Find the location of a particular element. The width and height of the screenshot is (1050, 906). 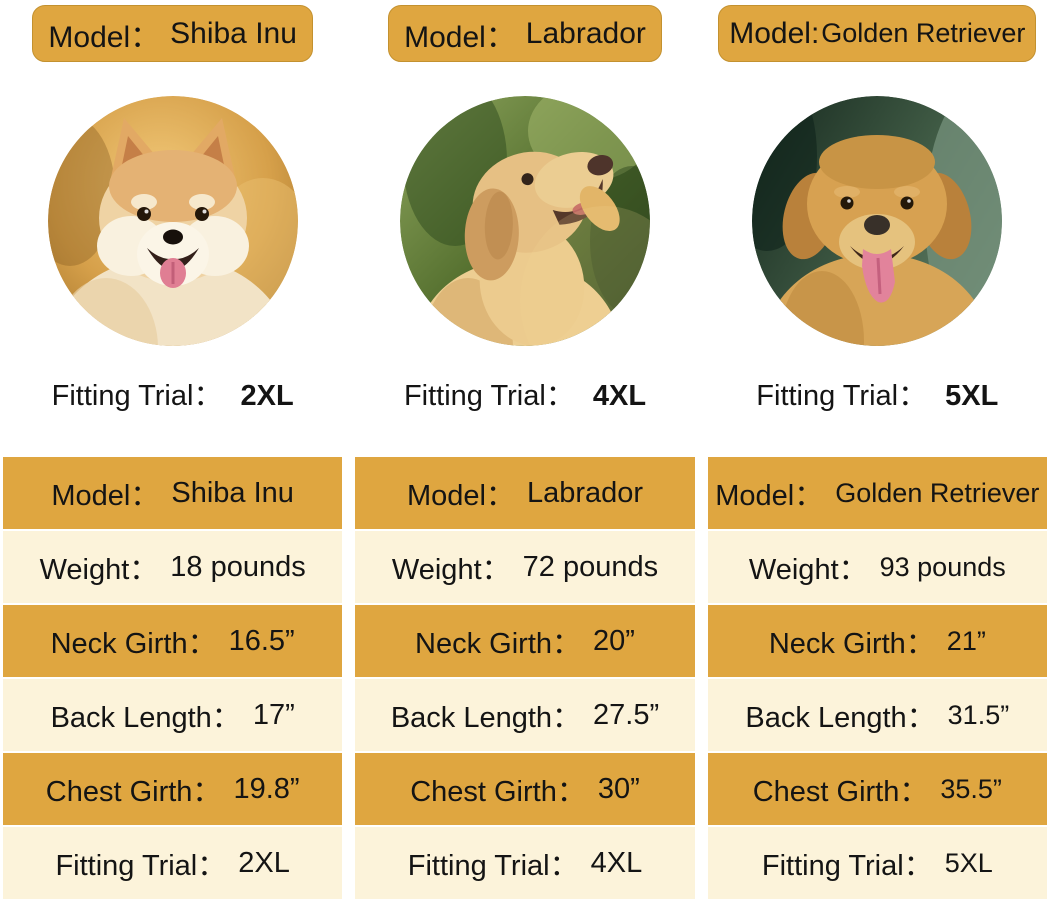

row-model: Model： Labrador is located at coordinates (525, 493).